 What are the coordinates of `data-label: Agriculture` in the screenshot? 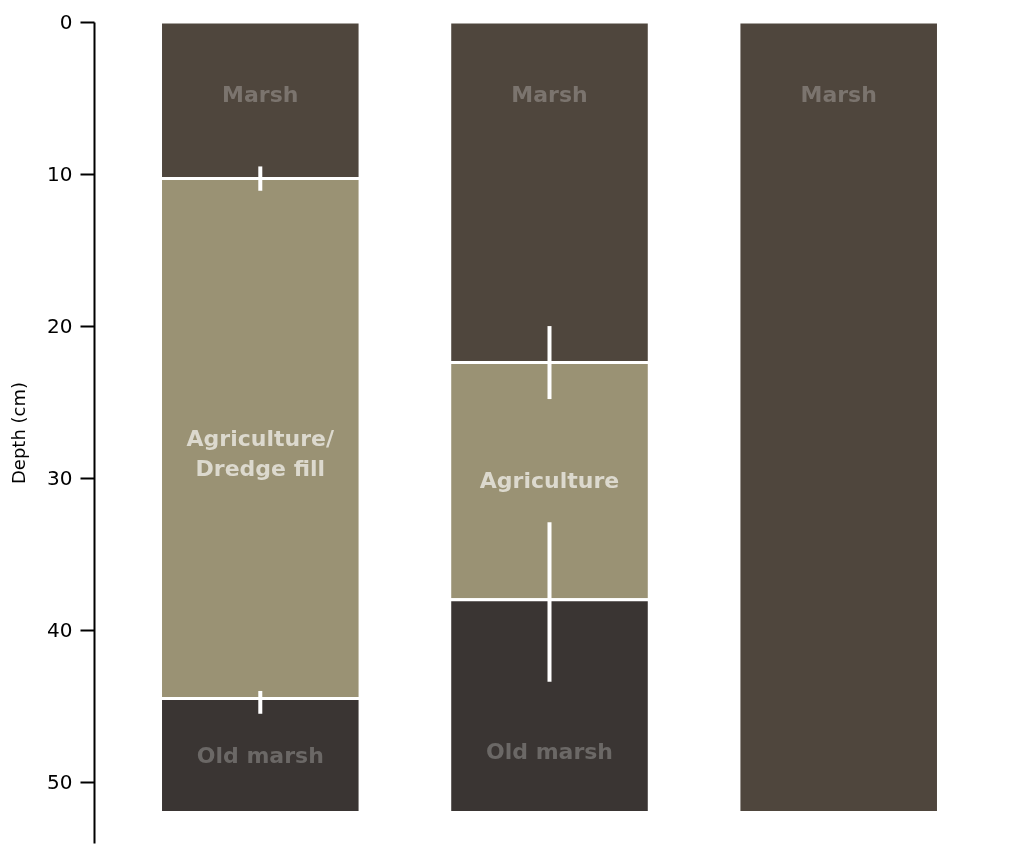 It's located at (549, 481).